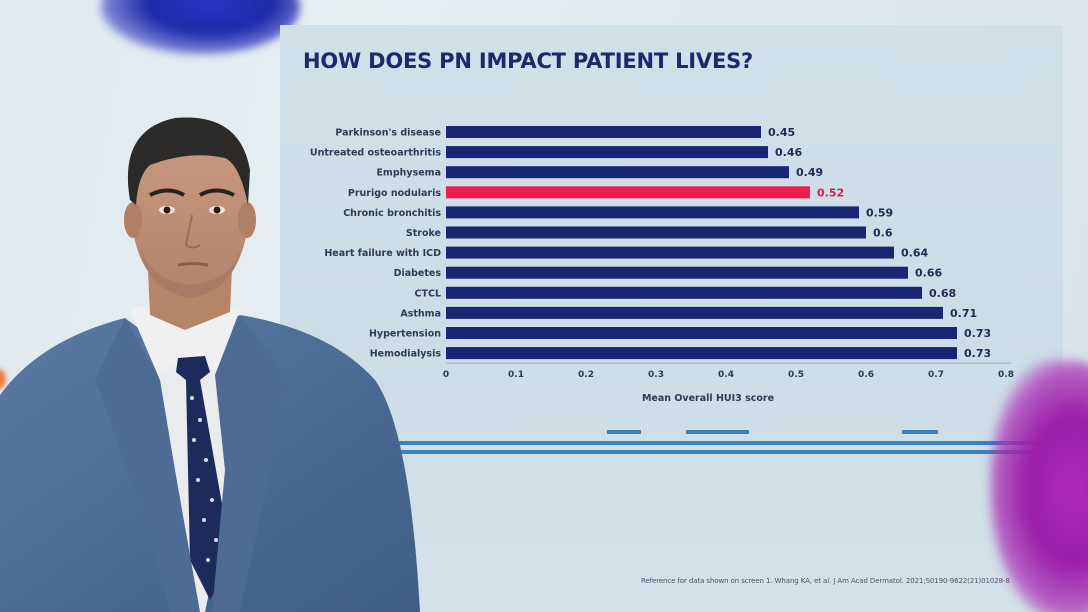  I want to click on category-label: Untreated osteoarthritis, so click(375, 153).